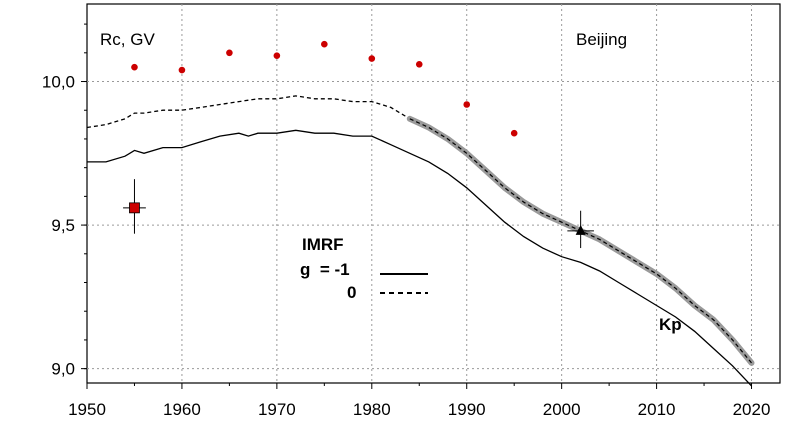 The width and height of the screenshot is (800, 441). What do you see at coordinates (351, 292) in the screenshot?
I see `legend-entry-dashed-label: 0` at bounding box center [351, 292].